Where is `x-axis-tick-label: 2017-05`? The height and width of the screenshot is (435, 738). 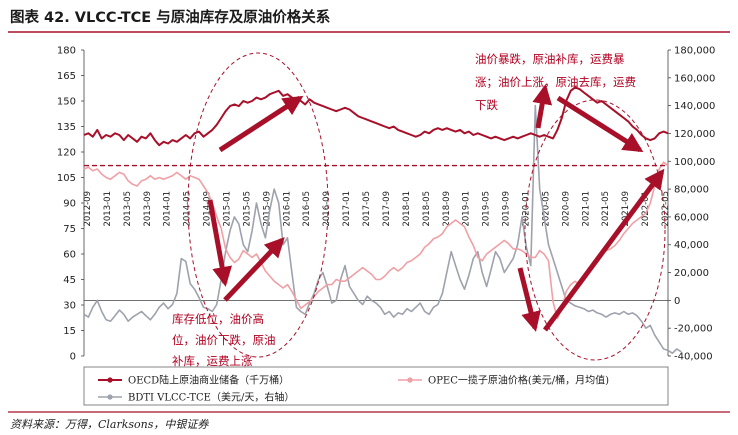
x-axis-tick-label: 2017-05 is located at coordinates (367, 209).